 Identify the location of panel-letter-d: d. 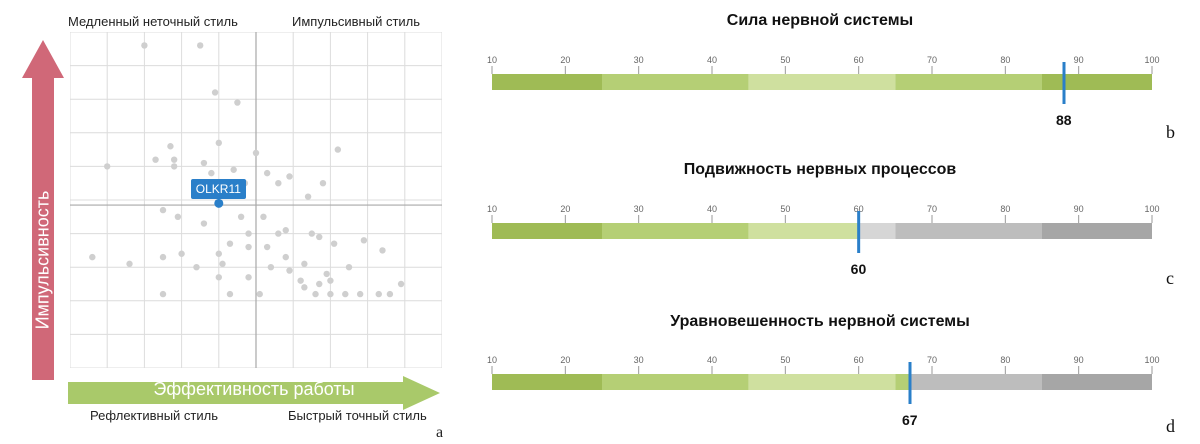
(1170, 426).